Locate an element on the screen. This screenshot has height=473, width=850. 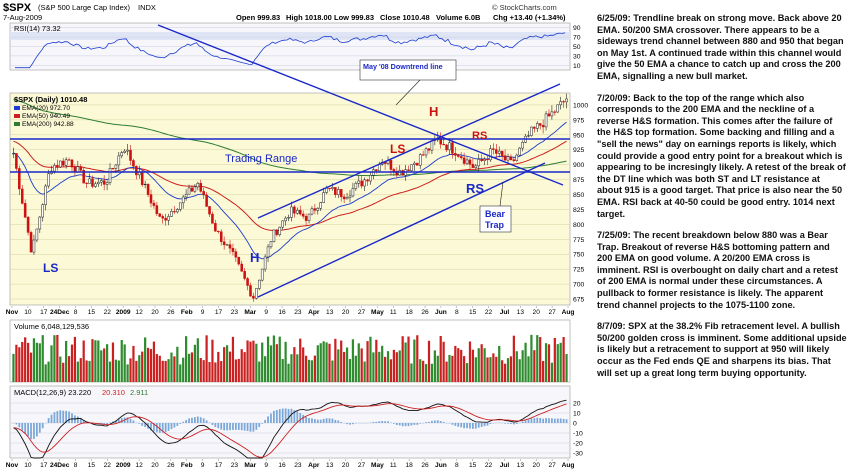
annotation-trading-range: Trading Range is located at coordinates (261, 159).